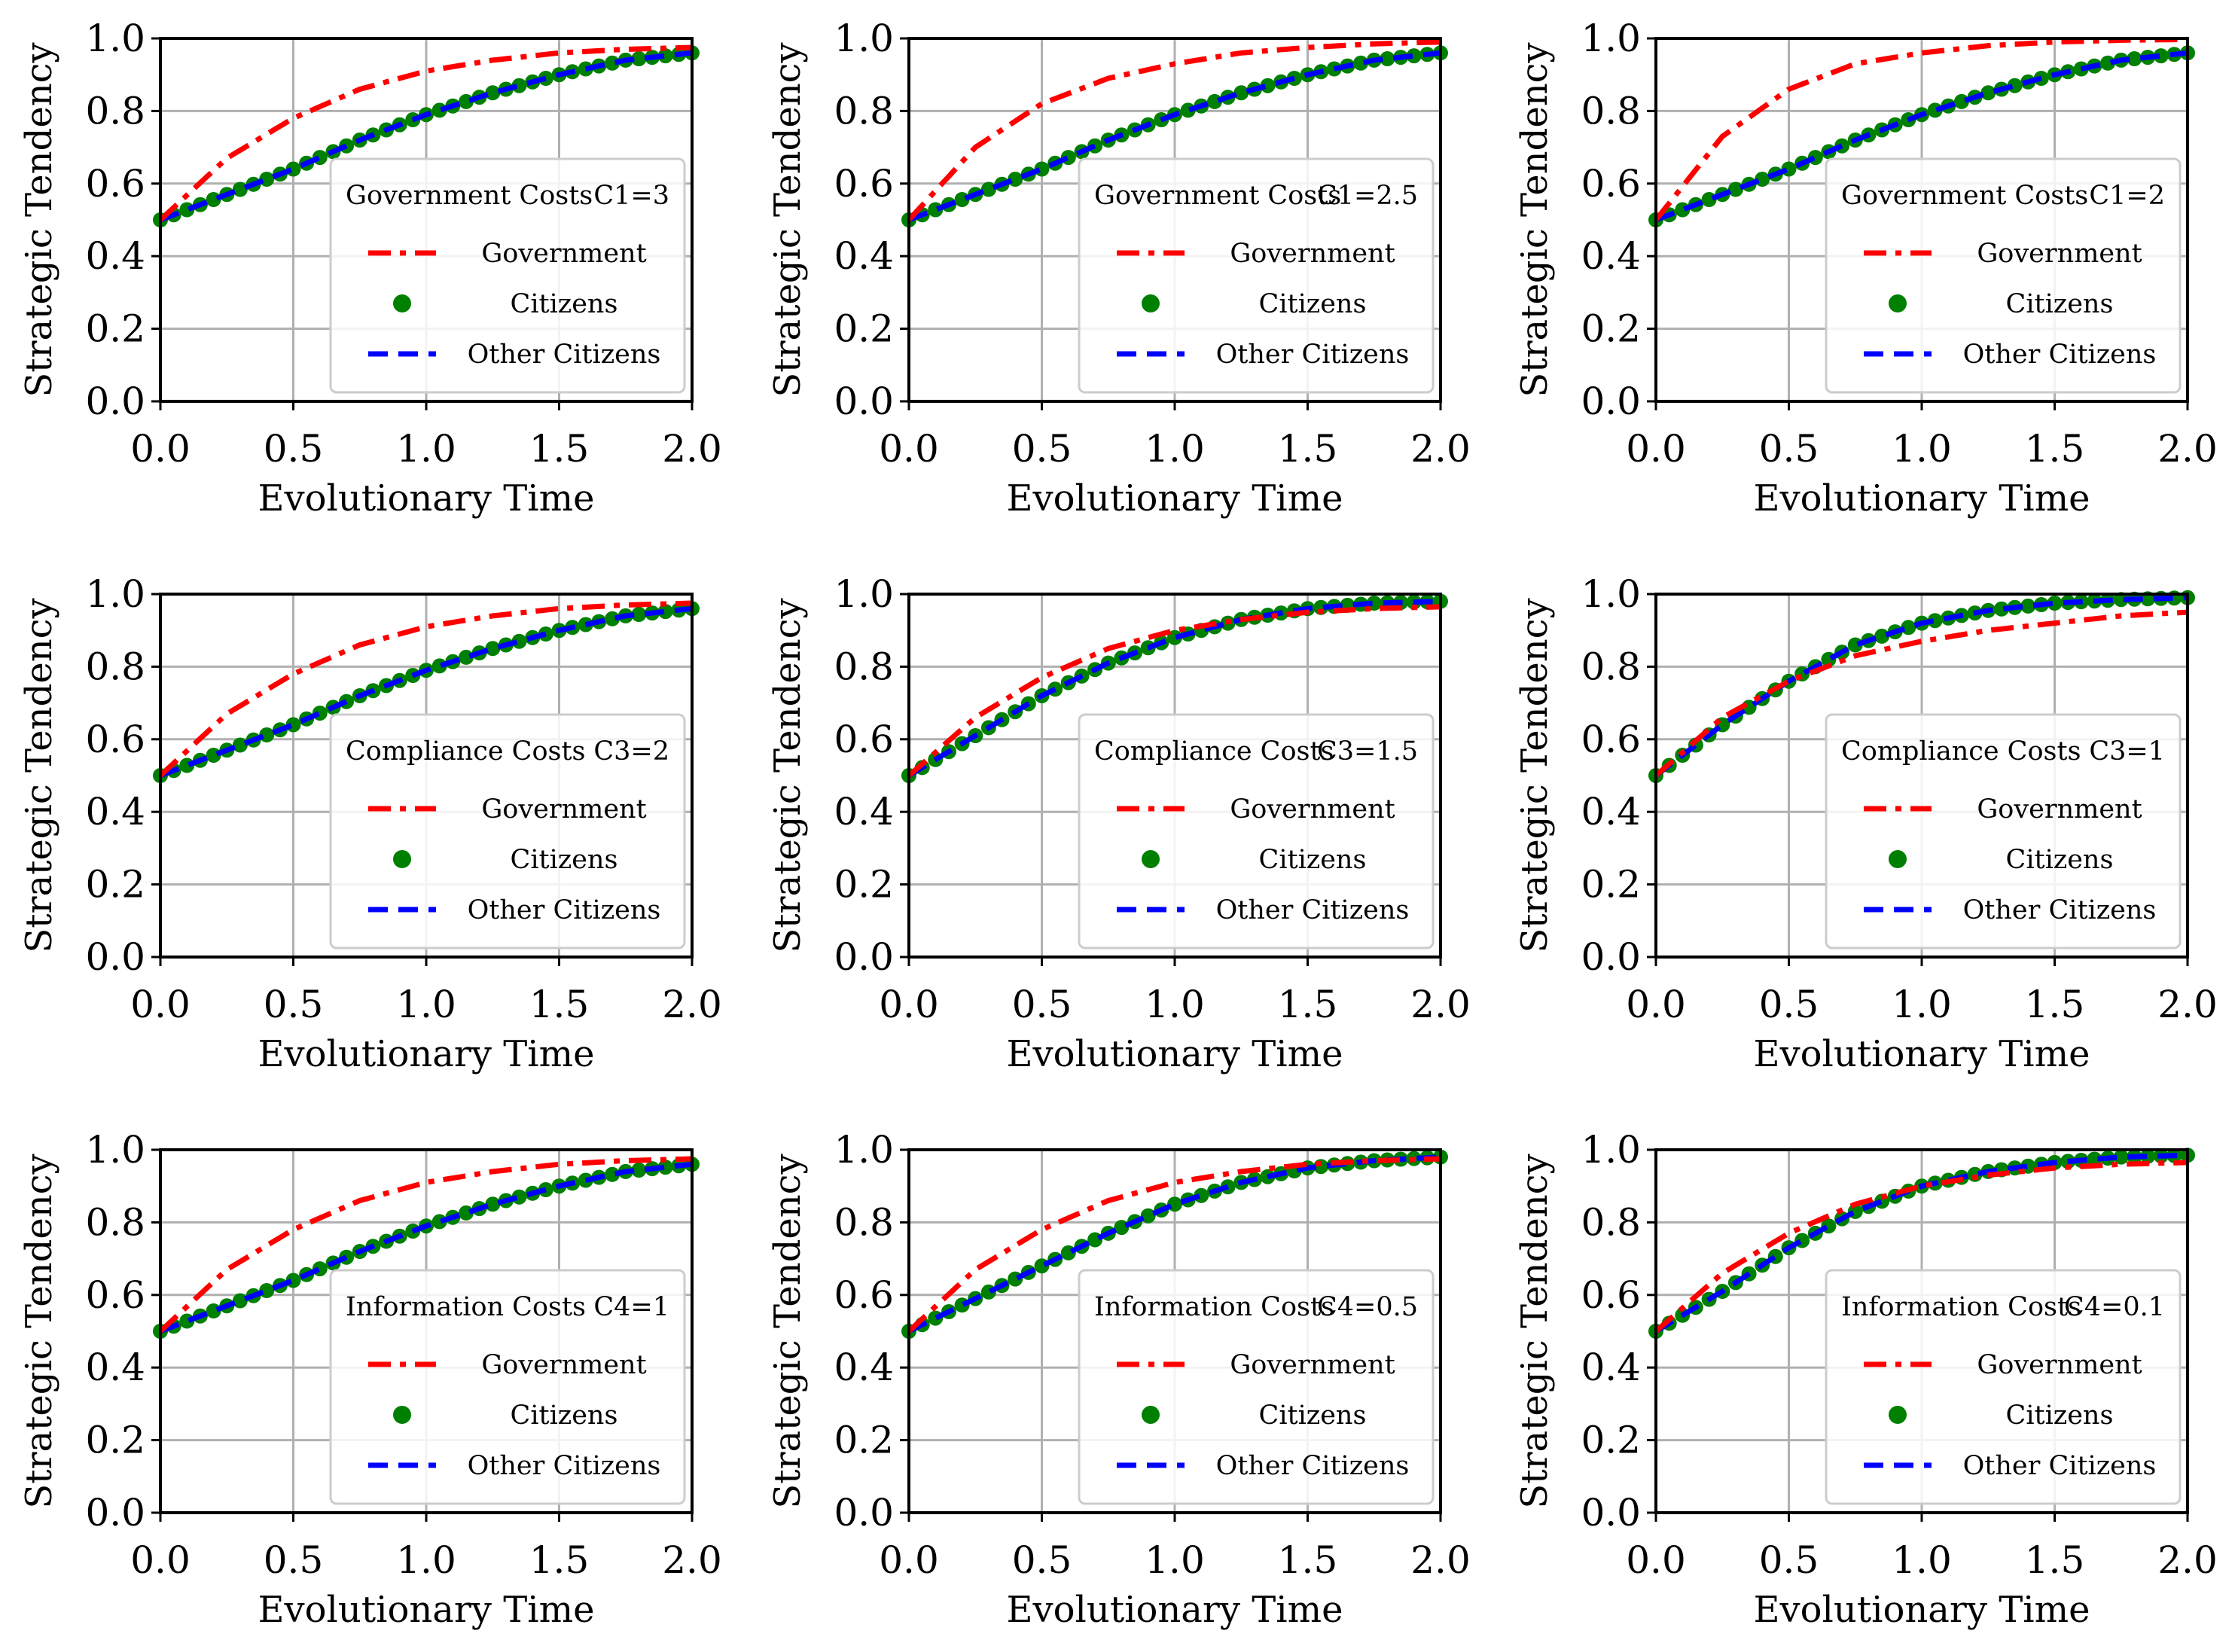  Describe the element at coordinates (1367, 1307) in the screenshot. I see `legend-param: C4=0.5` at that location.